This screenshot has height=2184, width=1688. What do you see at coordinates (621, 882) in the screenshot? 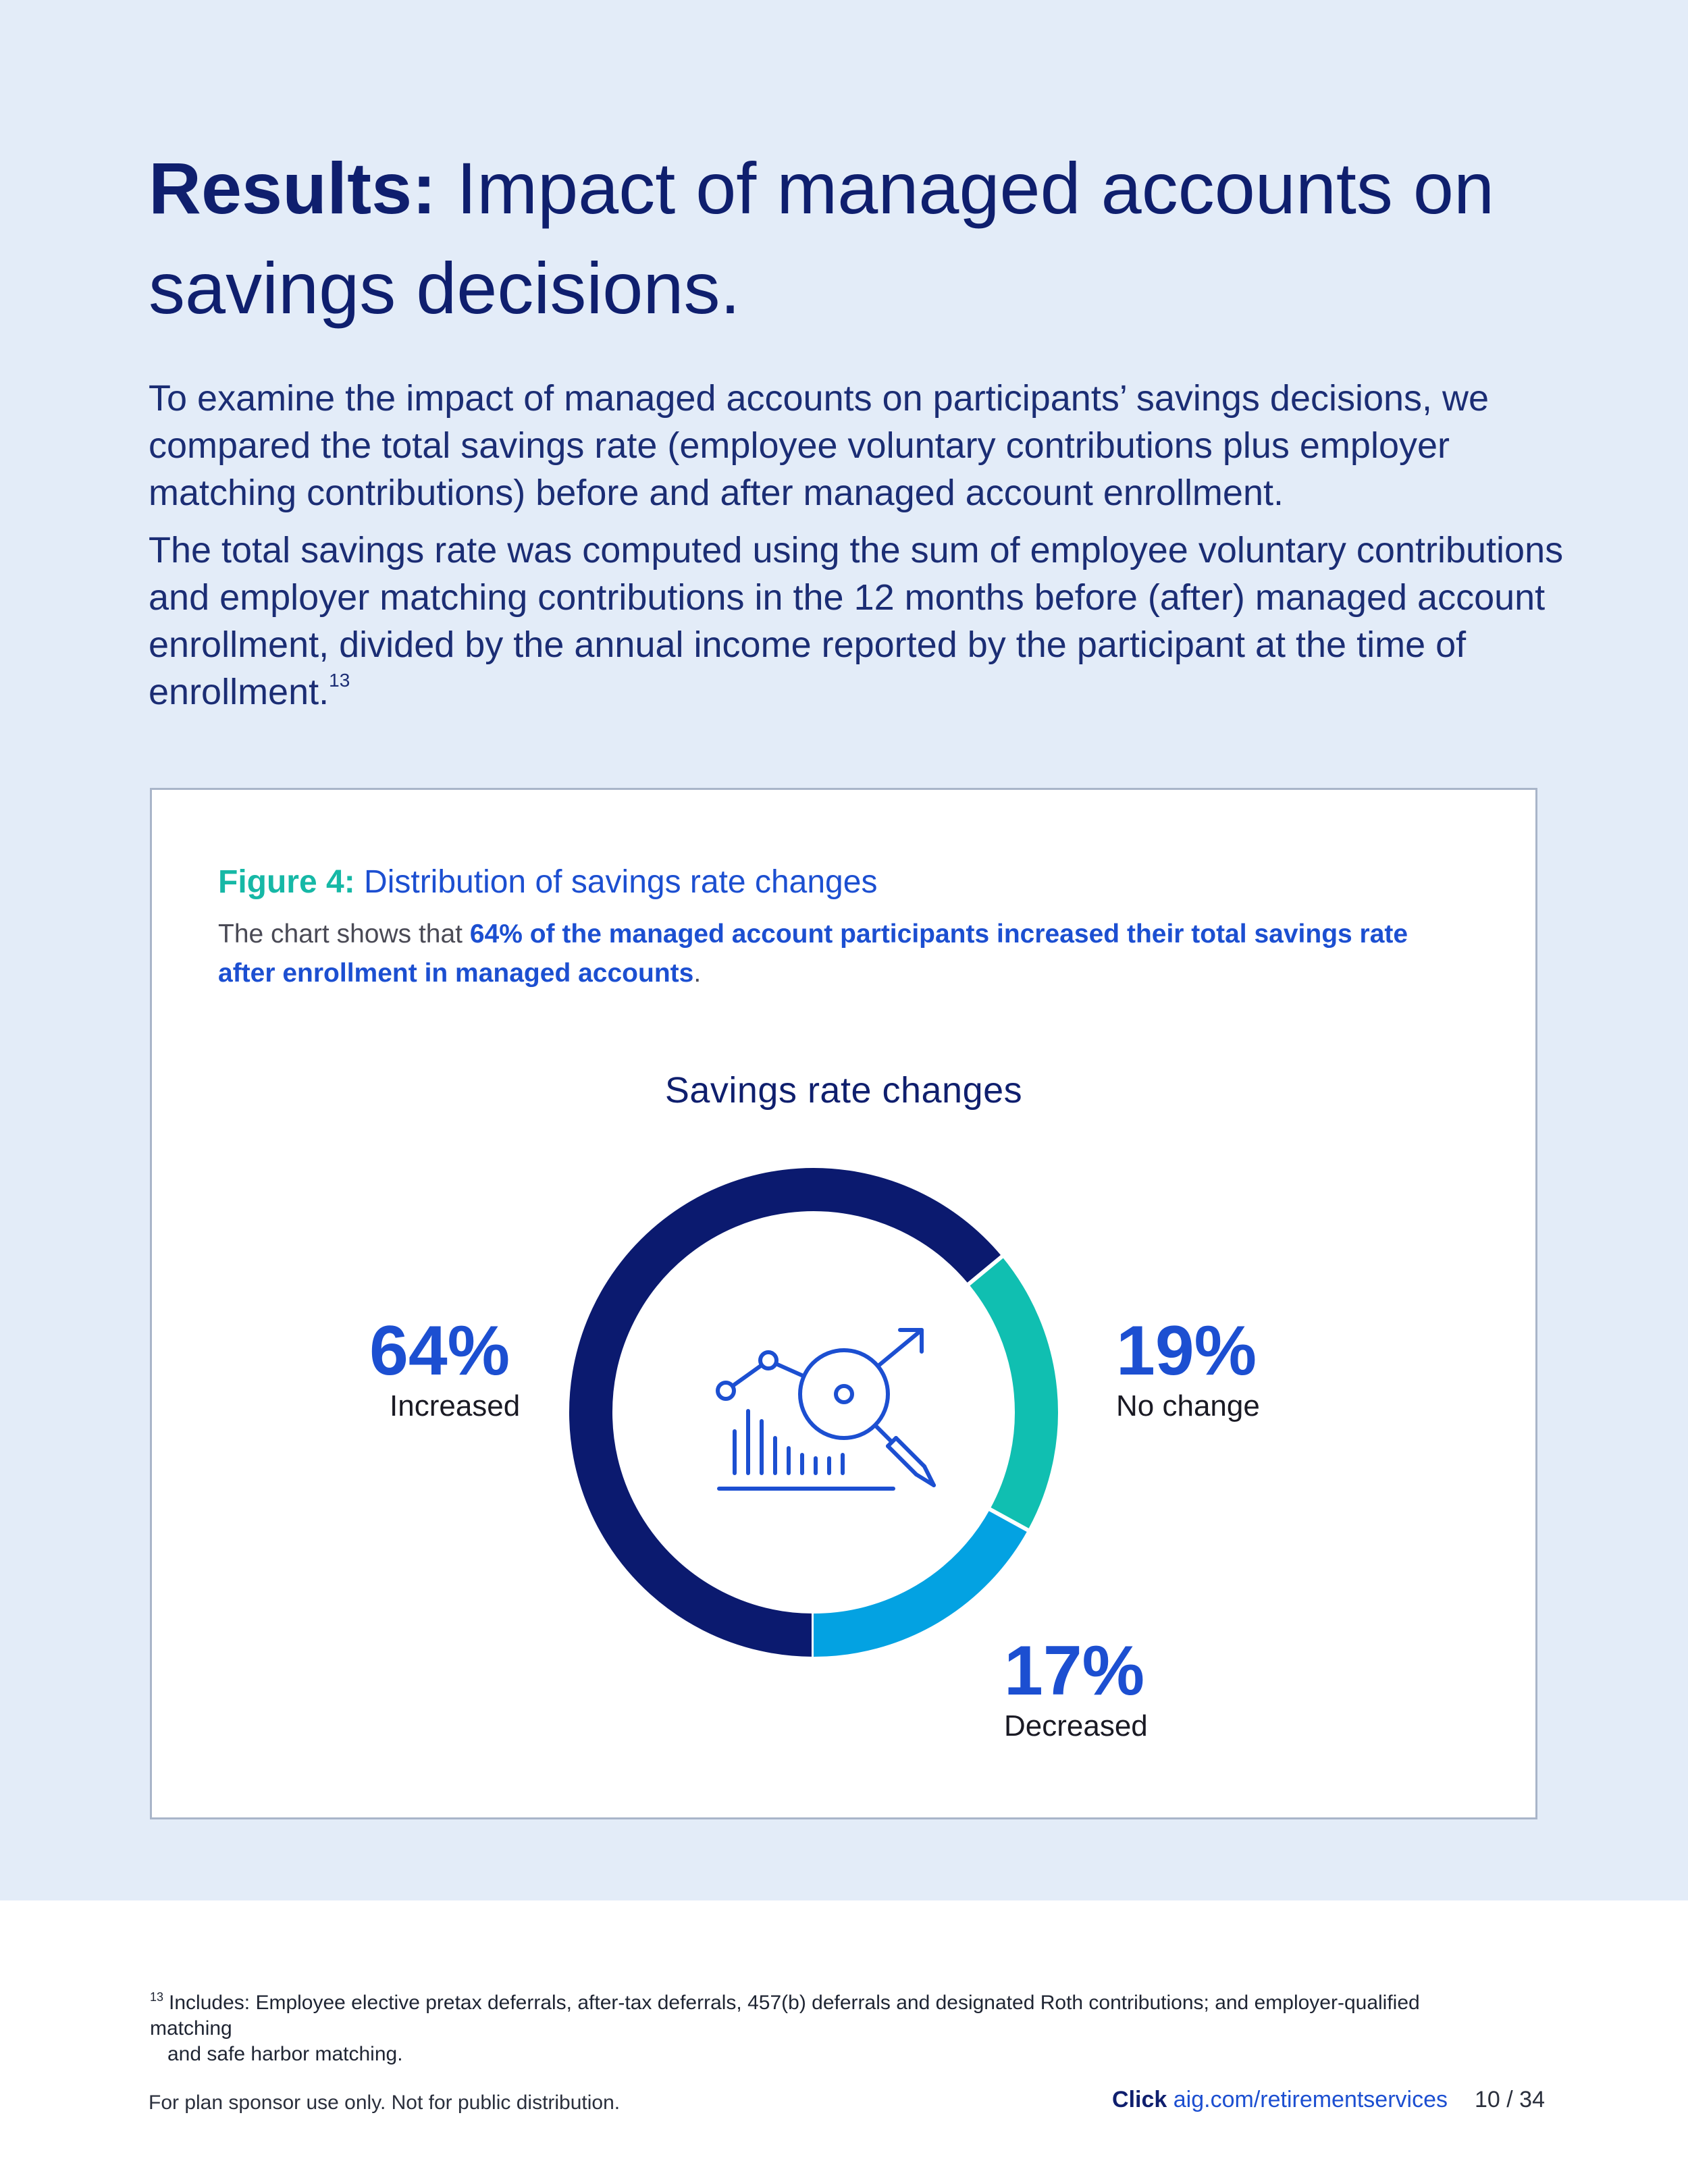
I see `figure-title-text: Distribution of savings rate changes` at bounding box center [621, 882].